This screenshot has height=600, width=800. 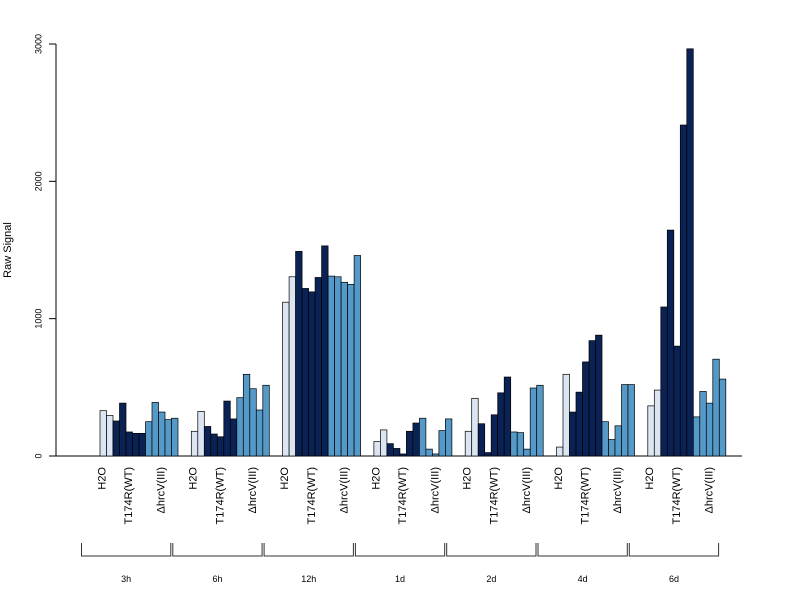 What do you see at coordinates (8, 250) in the screenshot?
I see `y-axis-title: Raw Signal` at bounding box center [8, 250].